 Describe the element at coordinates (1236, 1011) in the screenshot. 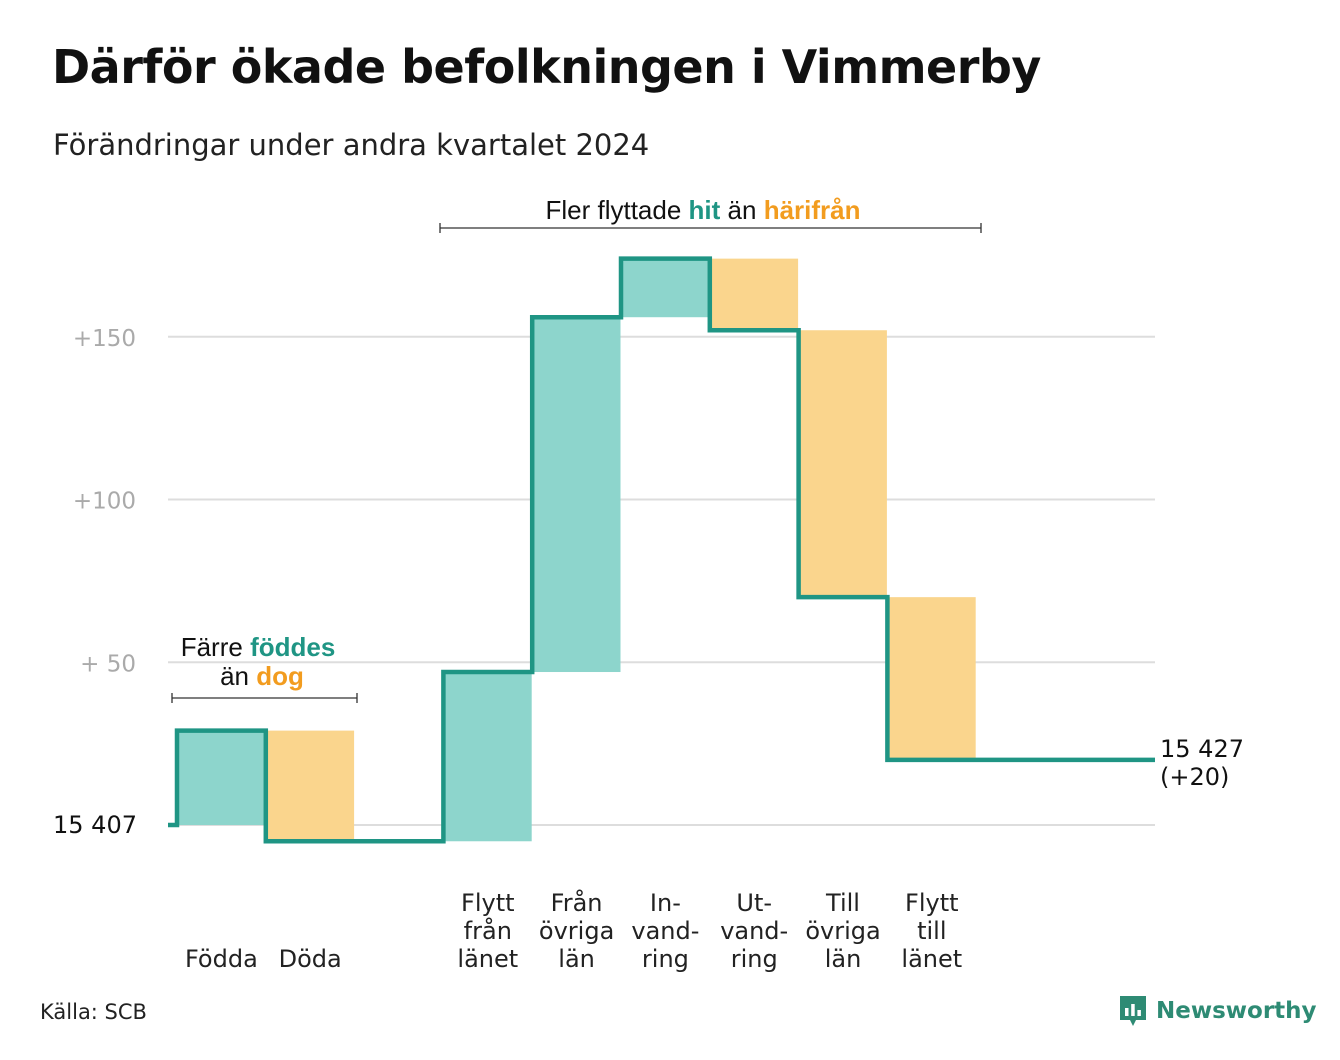

I see `brand-name: Newsworthy` at that location.